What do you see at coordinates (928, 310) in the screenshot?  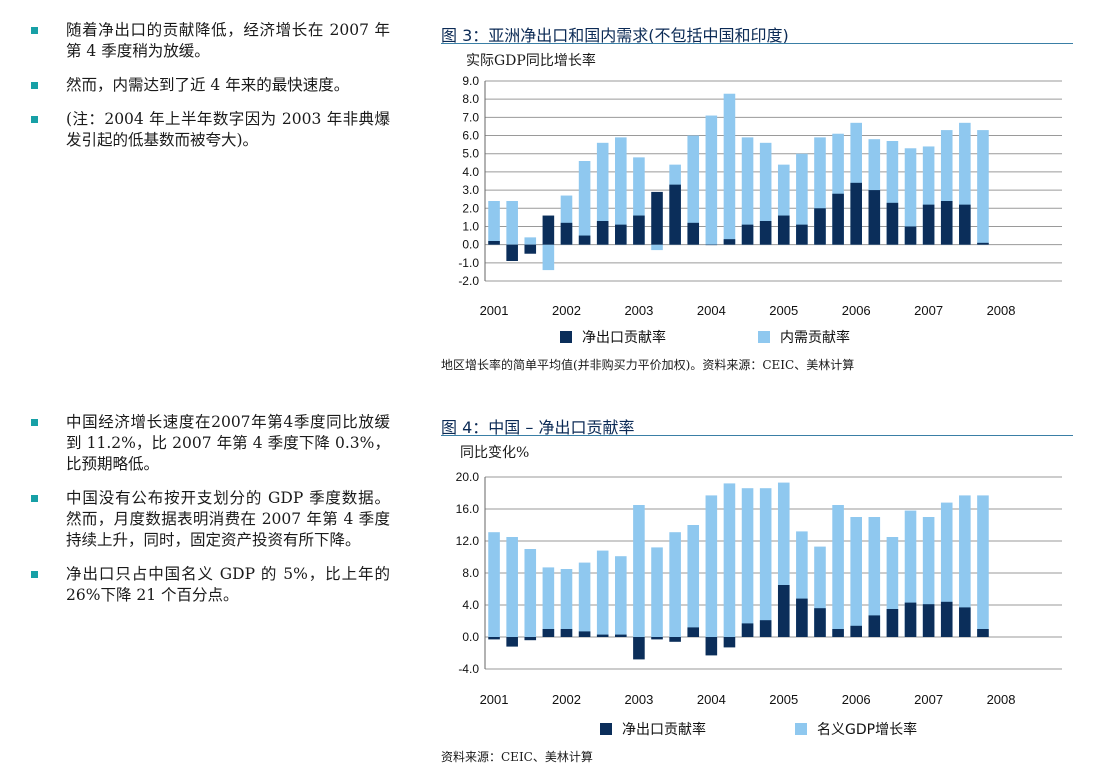 I see `x-year-label: 2007` at bounding box center [928, 310].